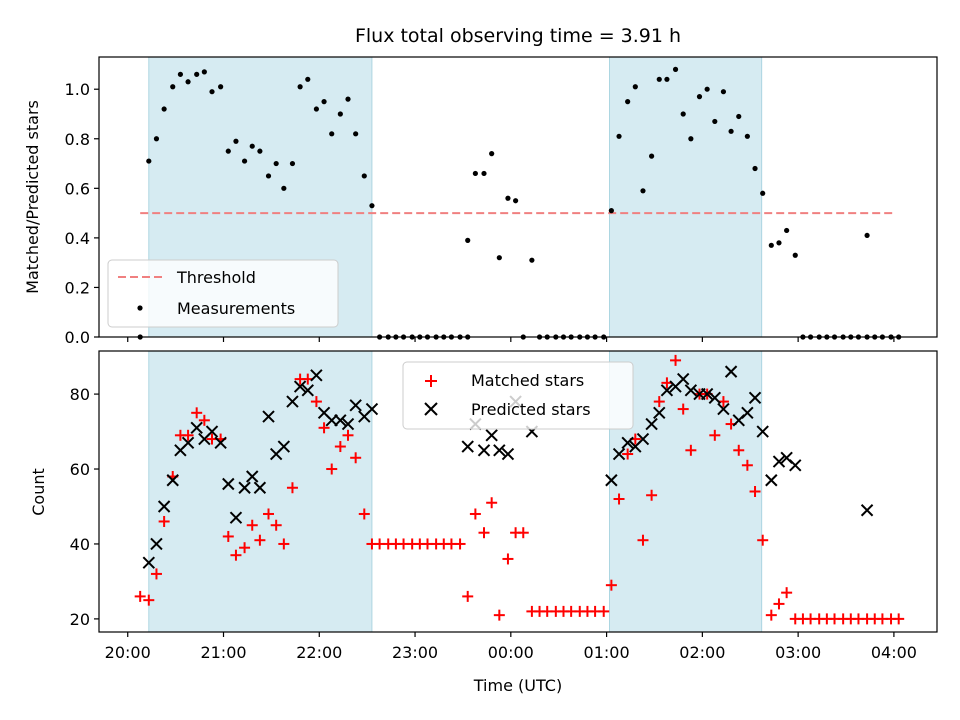 This screenshot has width=960, height=720. I want to click on bottom-y-tick-label: 20, so click(80, 619).